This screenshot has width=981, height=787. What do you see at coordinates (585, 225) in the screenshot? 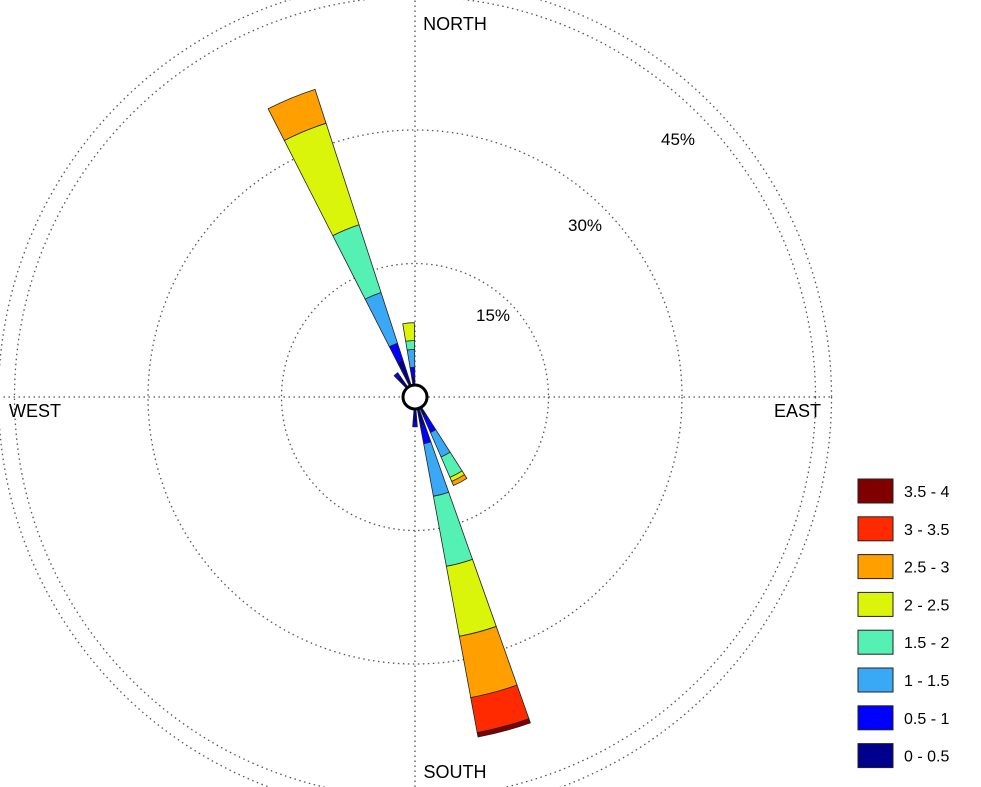
I see `ring-label-30: 30%` at bounding box center [585, 225].